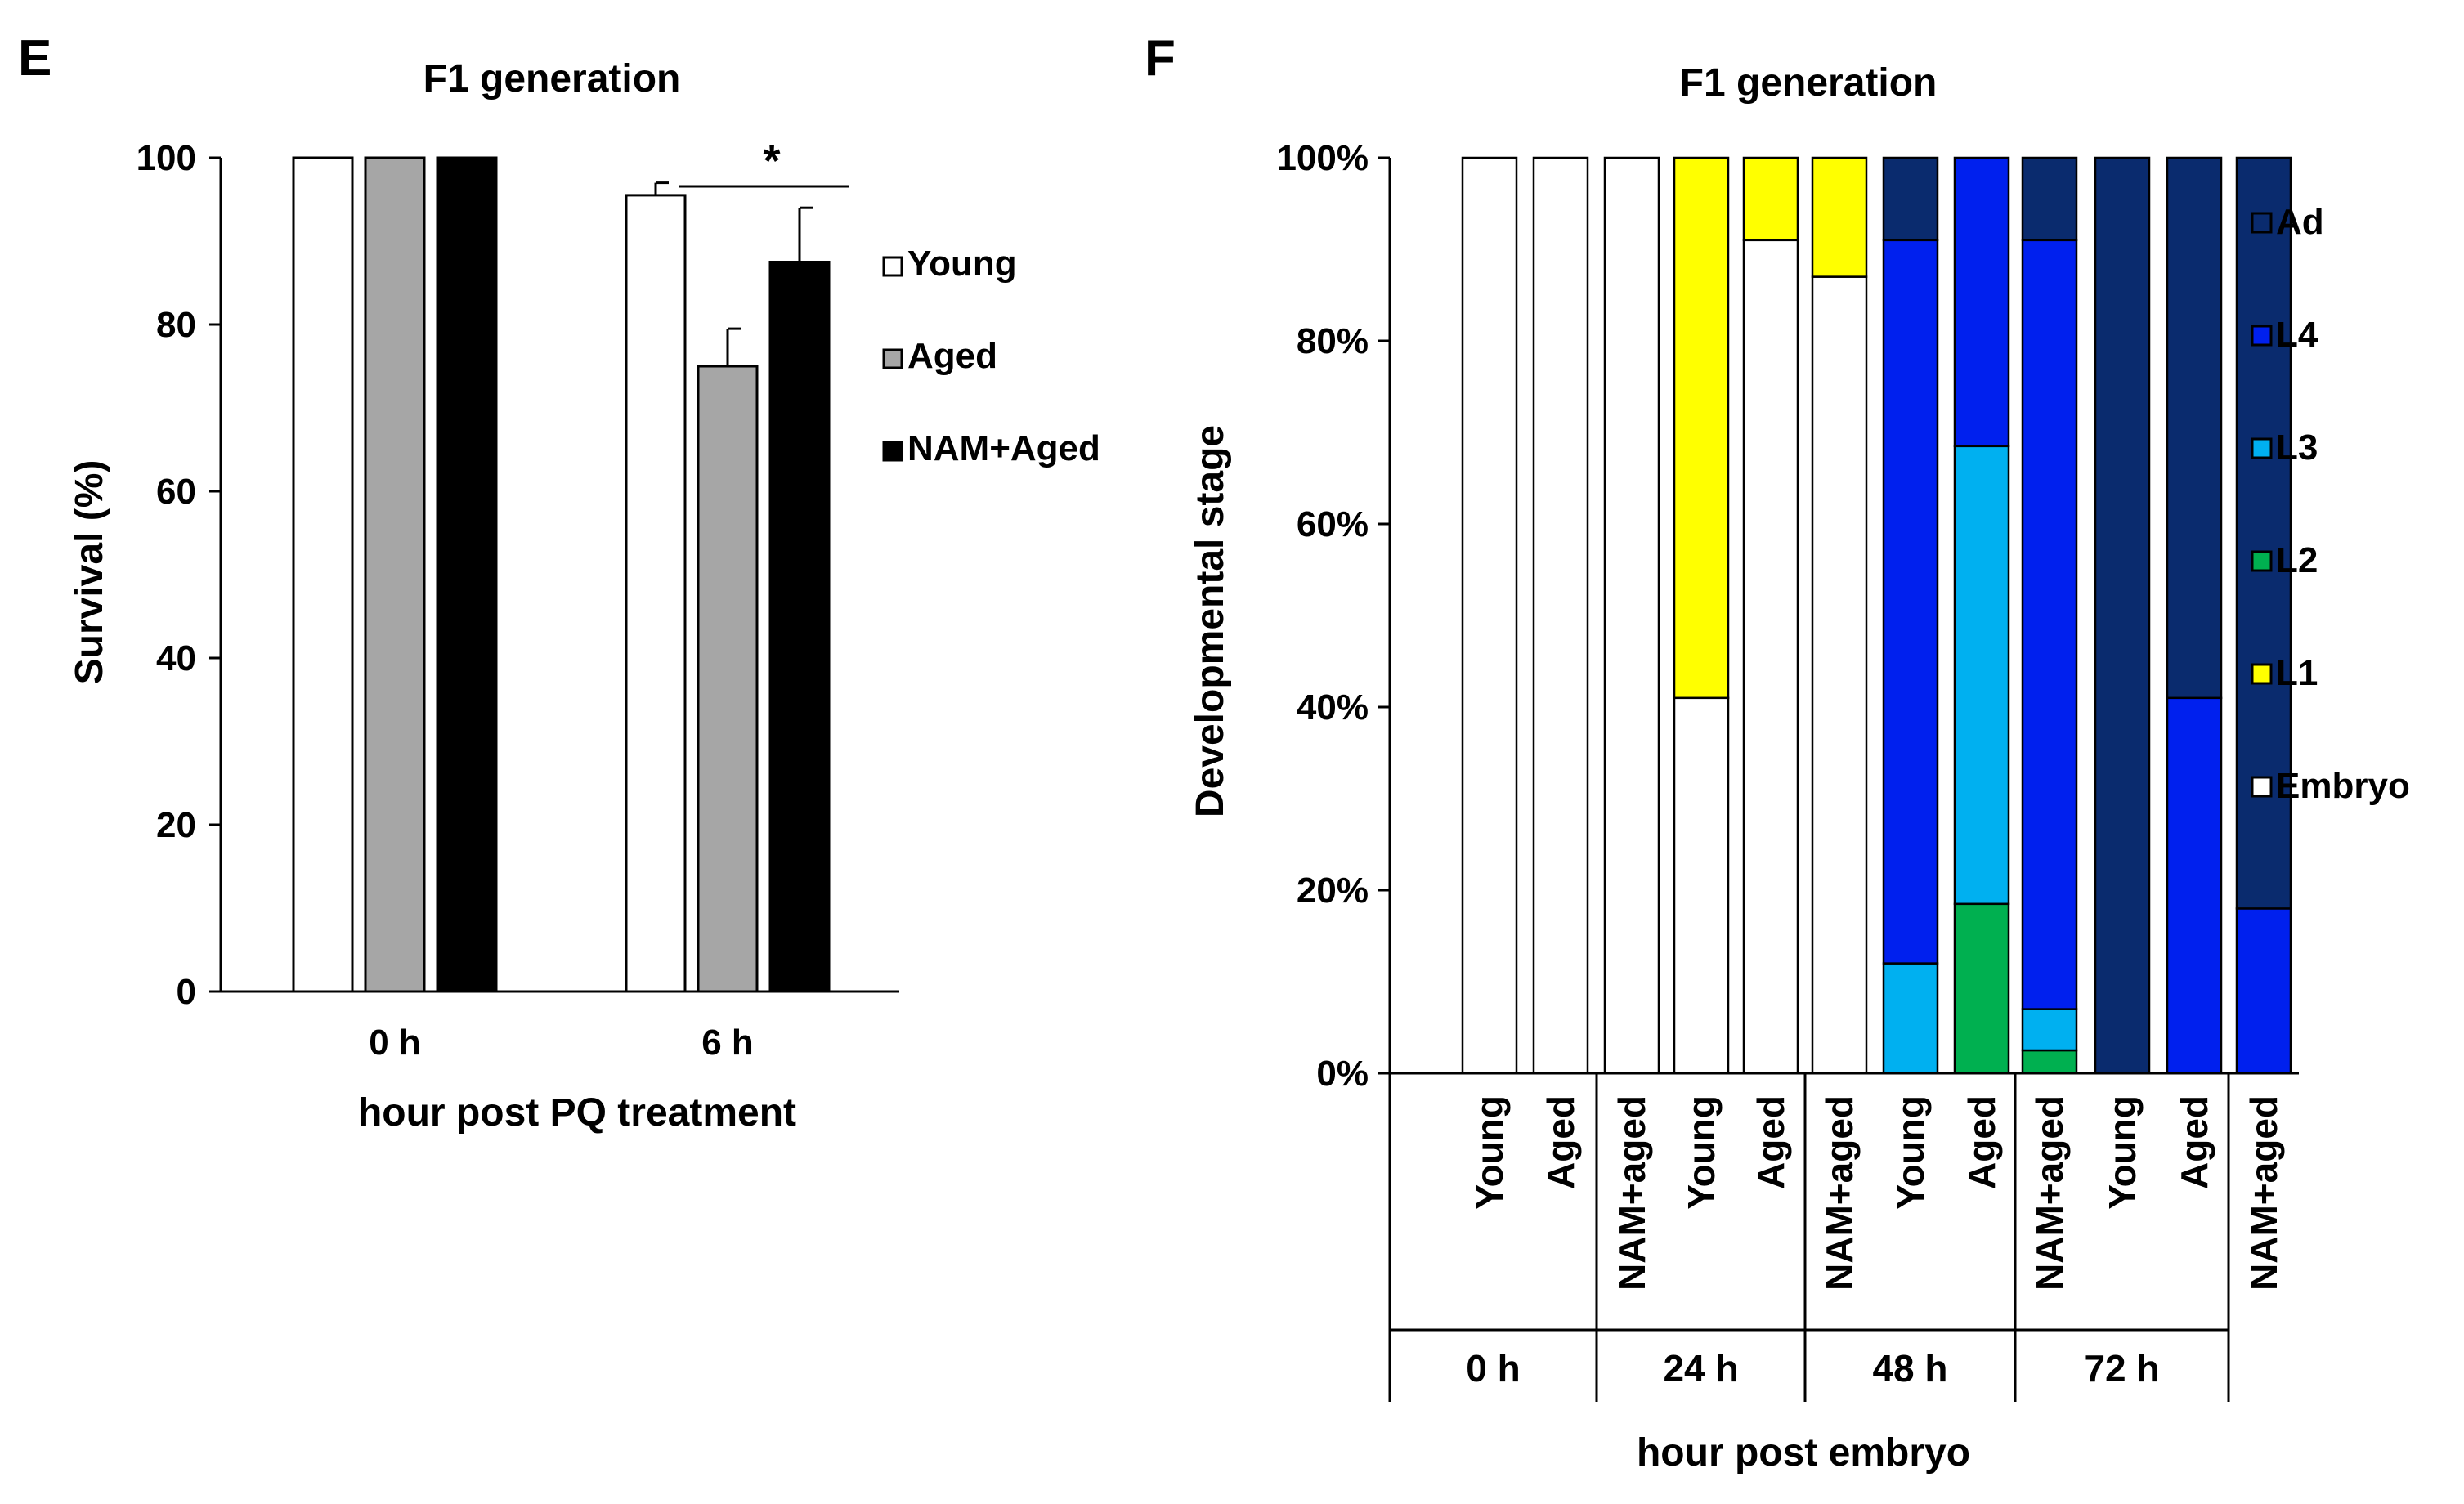 This screenshot has width=2464, height=1504. I want to click on legend-label-l1: L1, so click(2297, 673).